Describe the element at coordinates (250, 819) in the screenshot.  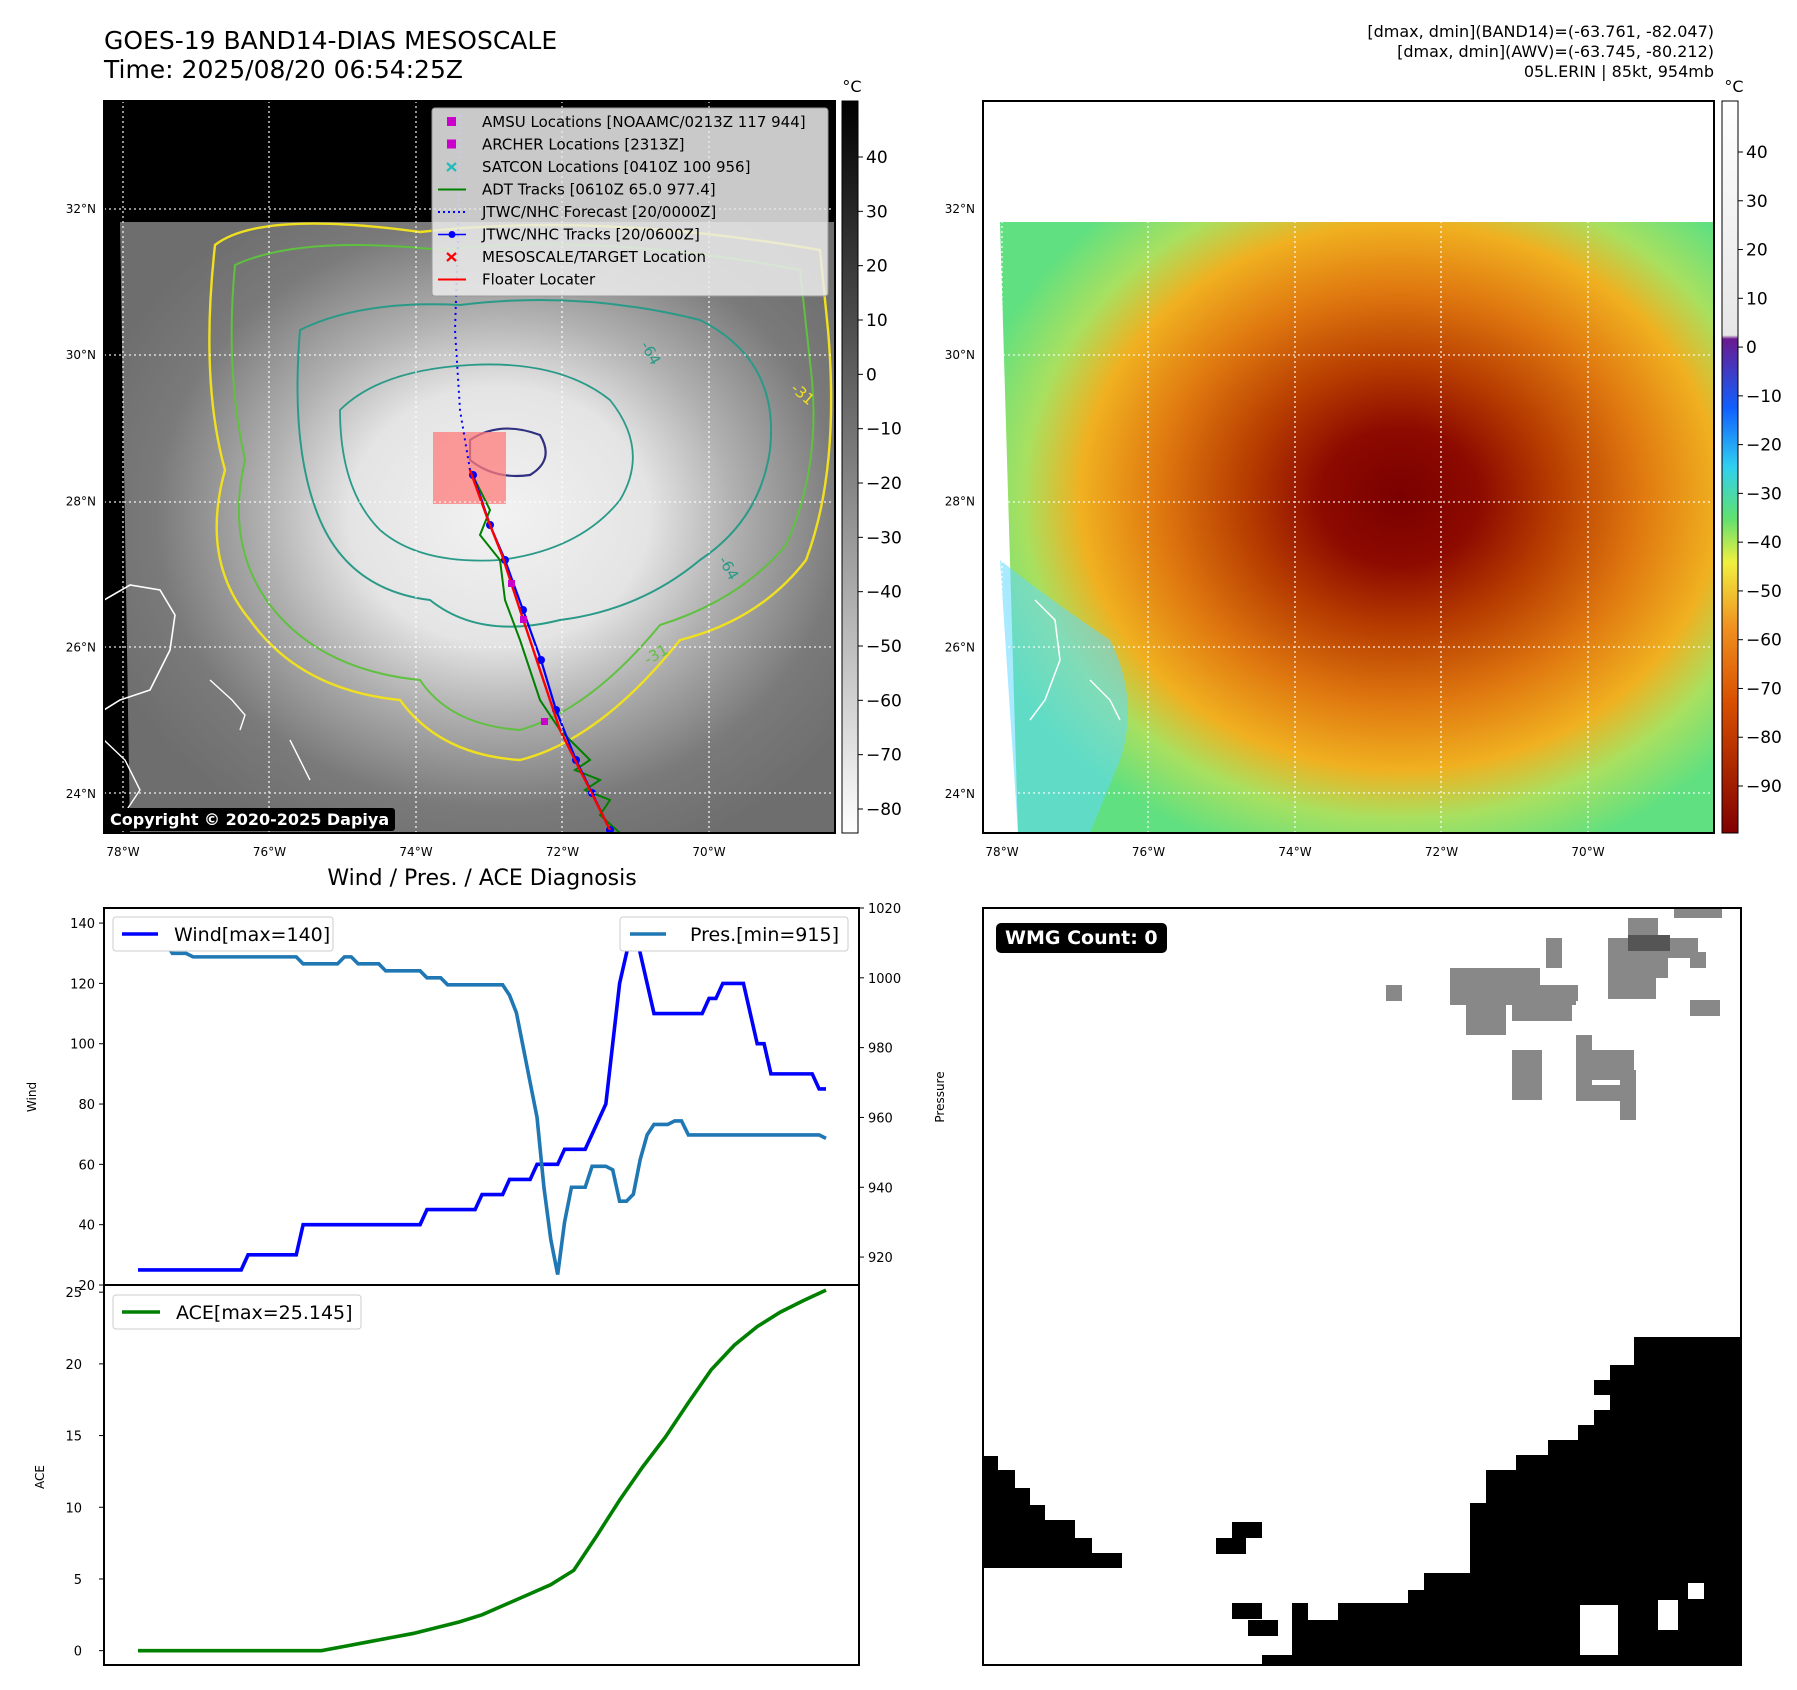
I see `copyright-badge: Copyright © 2020-2025 Dapiya` at that location.